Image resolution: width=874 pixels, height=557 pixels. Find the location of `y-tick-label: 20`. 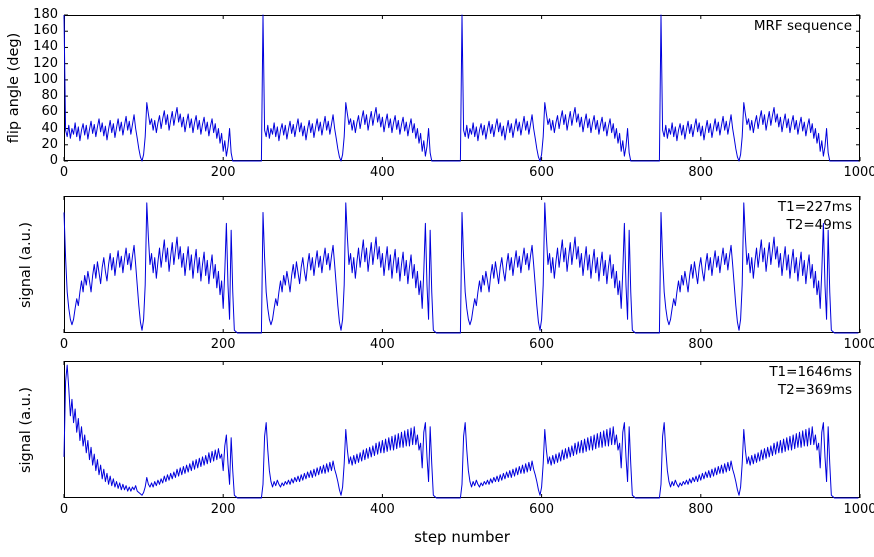

y-tick-label: 20 is located at coordinates (49, 144).